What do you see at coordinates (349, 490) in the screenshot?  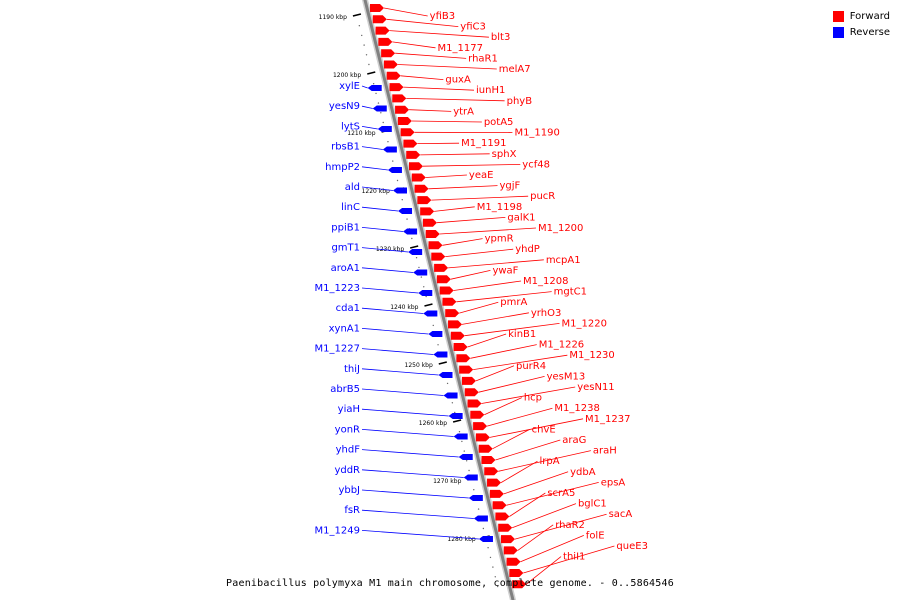 I see `reverse-gene-label: ybbJ` at bounding box center [349, 490].